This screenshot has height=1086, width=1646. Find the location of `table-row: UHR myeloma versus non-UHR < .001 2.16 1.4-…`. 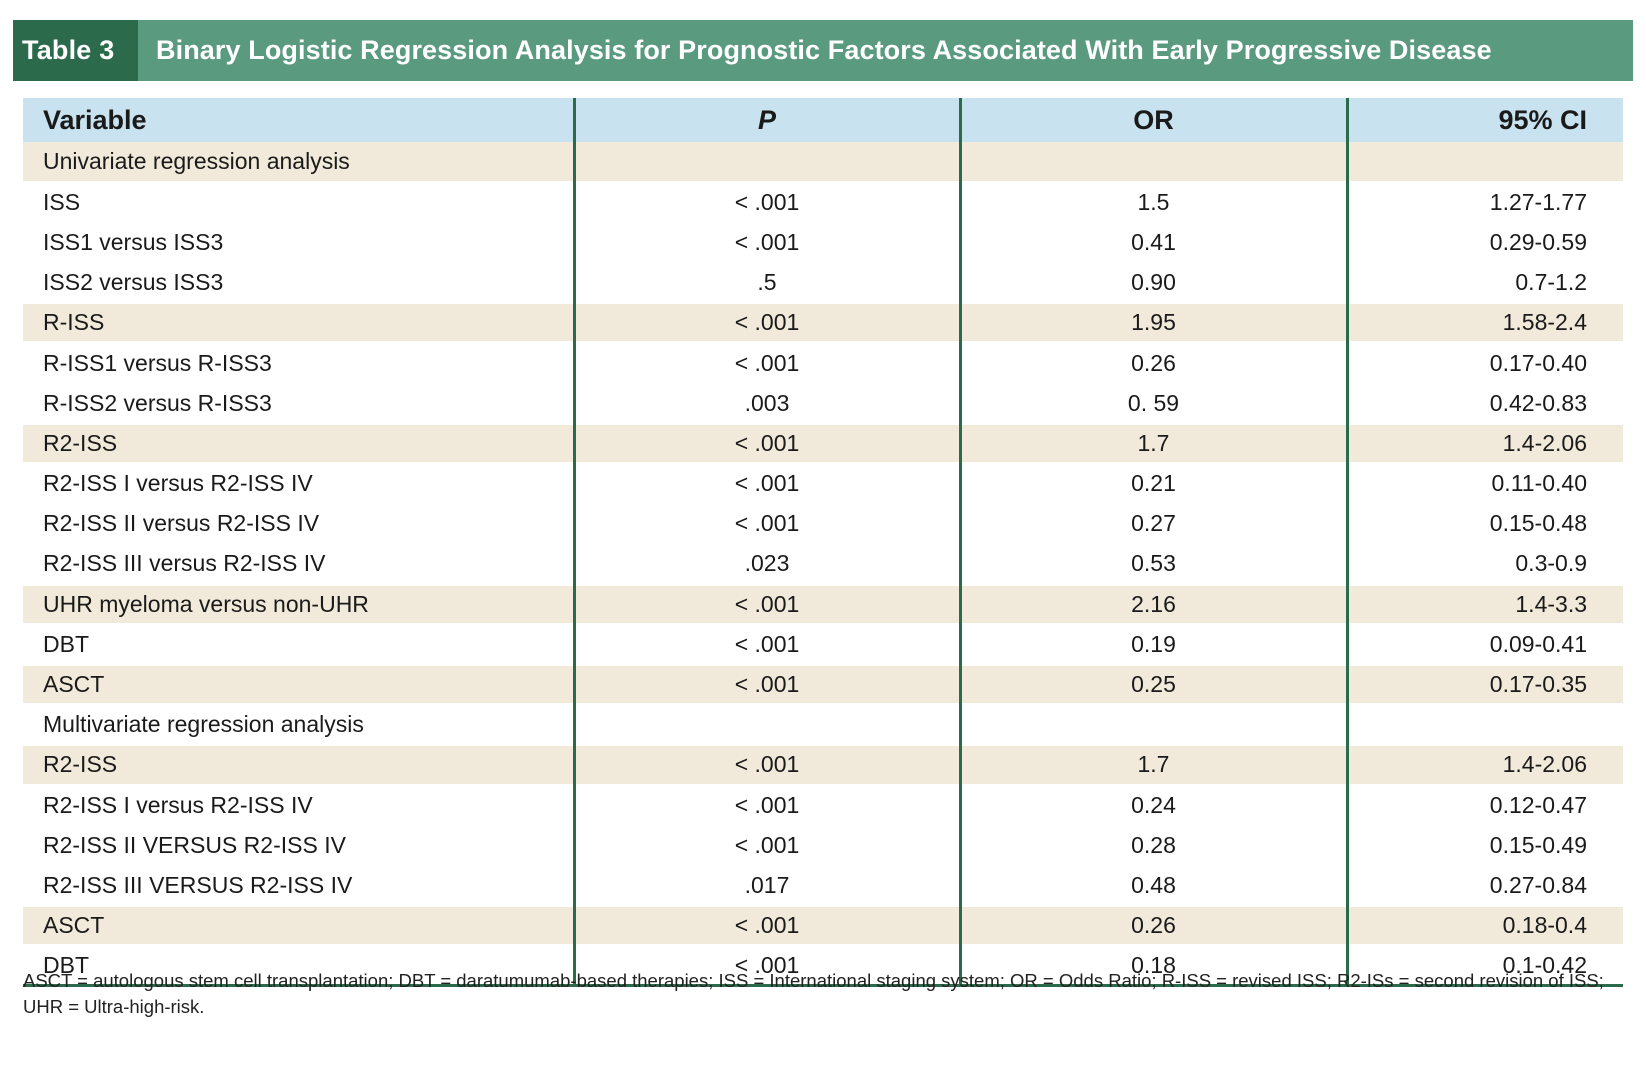

table-row: UHR myeloma versus non-UHR < .001 2.16 1.4-… is located at coordinates (823, 604).